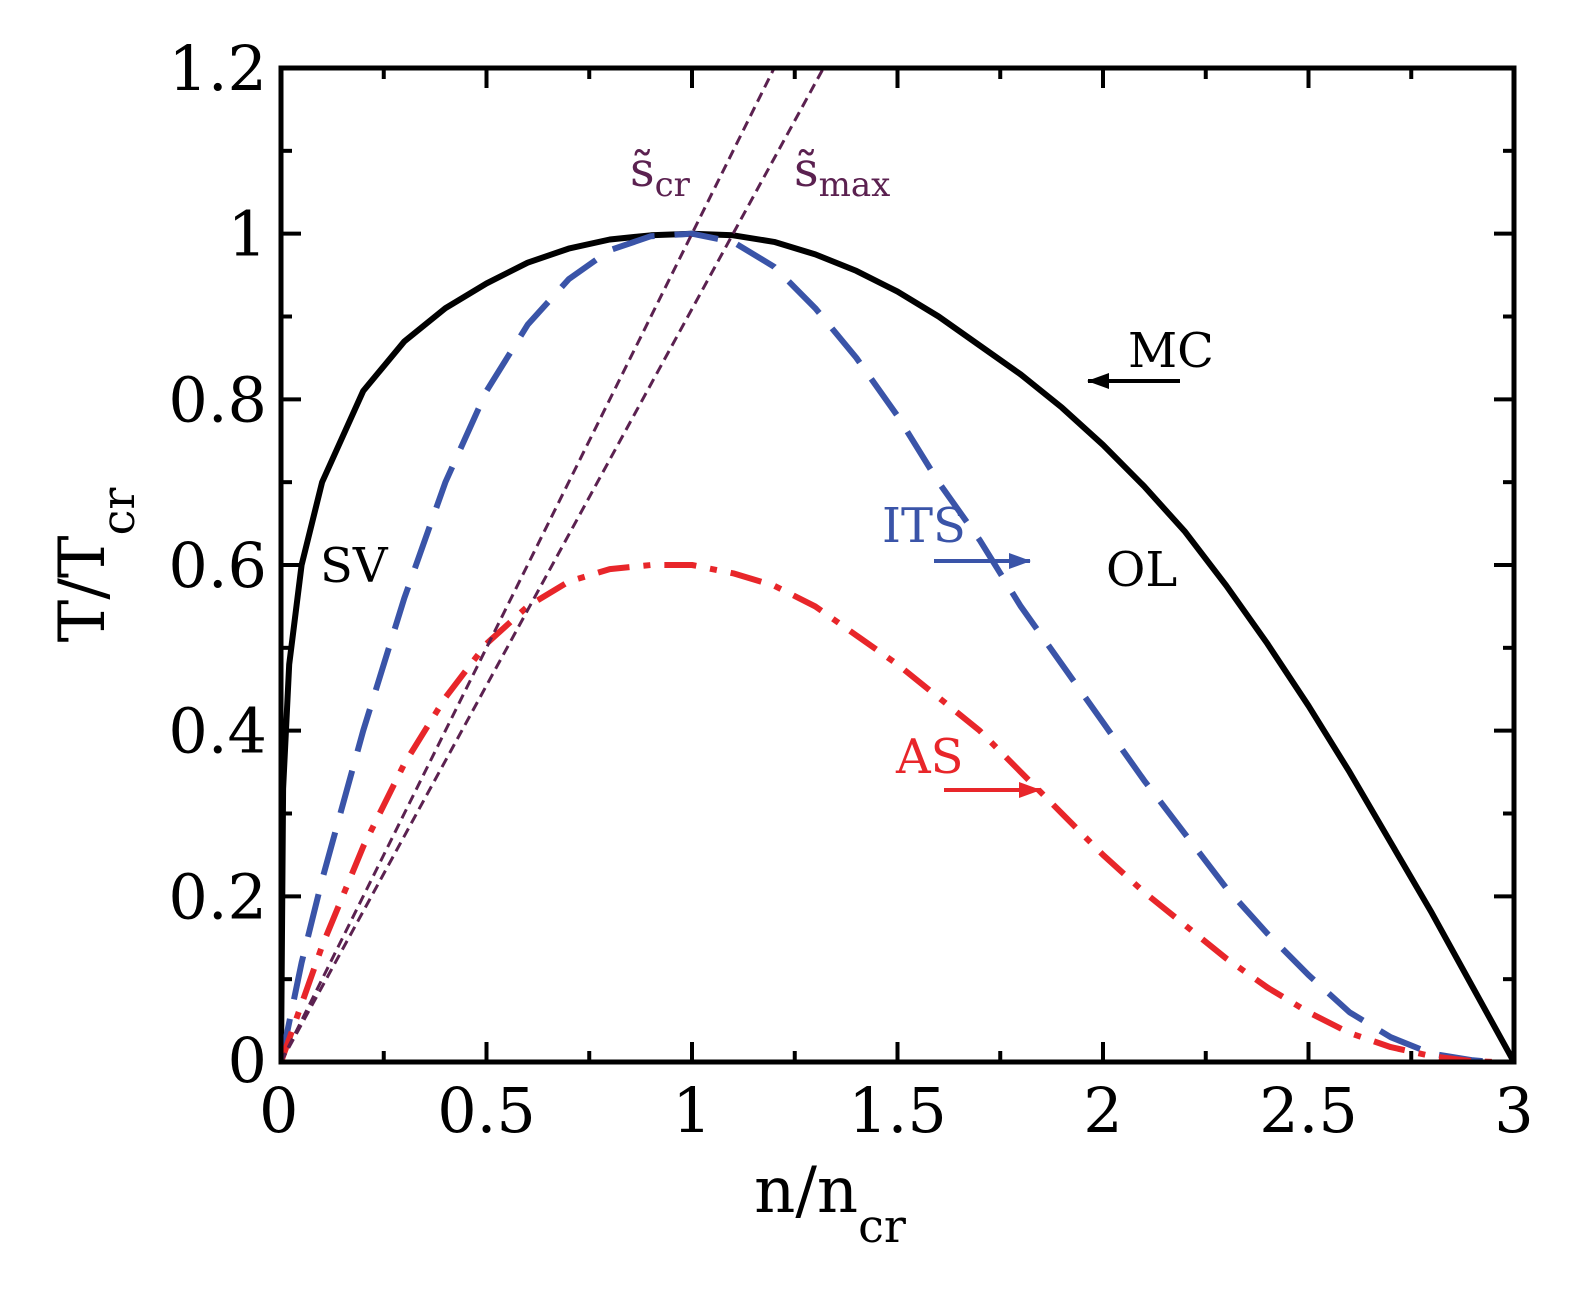  Describe the element at coordinates (691, 1110) in the screenshot. I see `x-tick-label: 1` at that location.